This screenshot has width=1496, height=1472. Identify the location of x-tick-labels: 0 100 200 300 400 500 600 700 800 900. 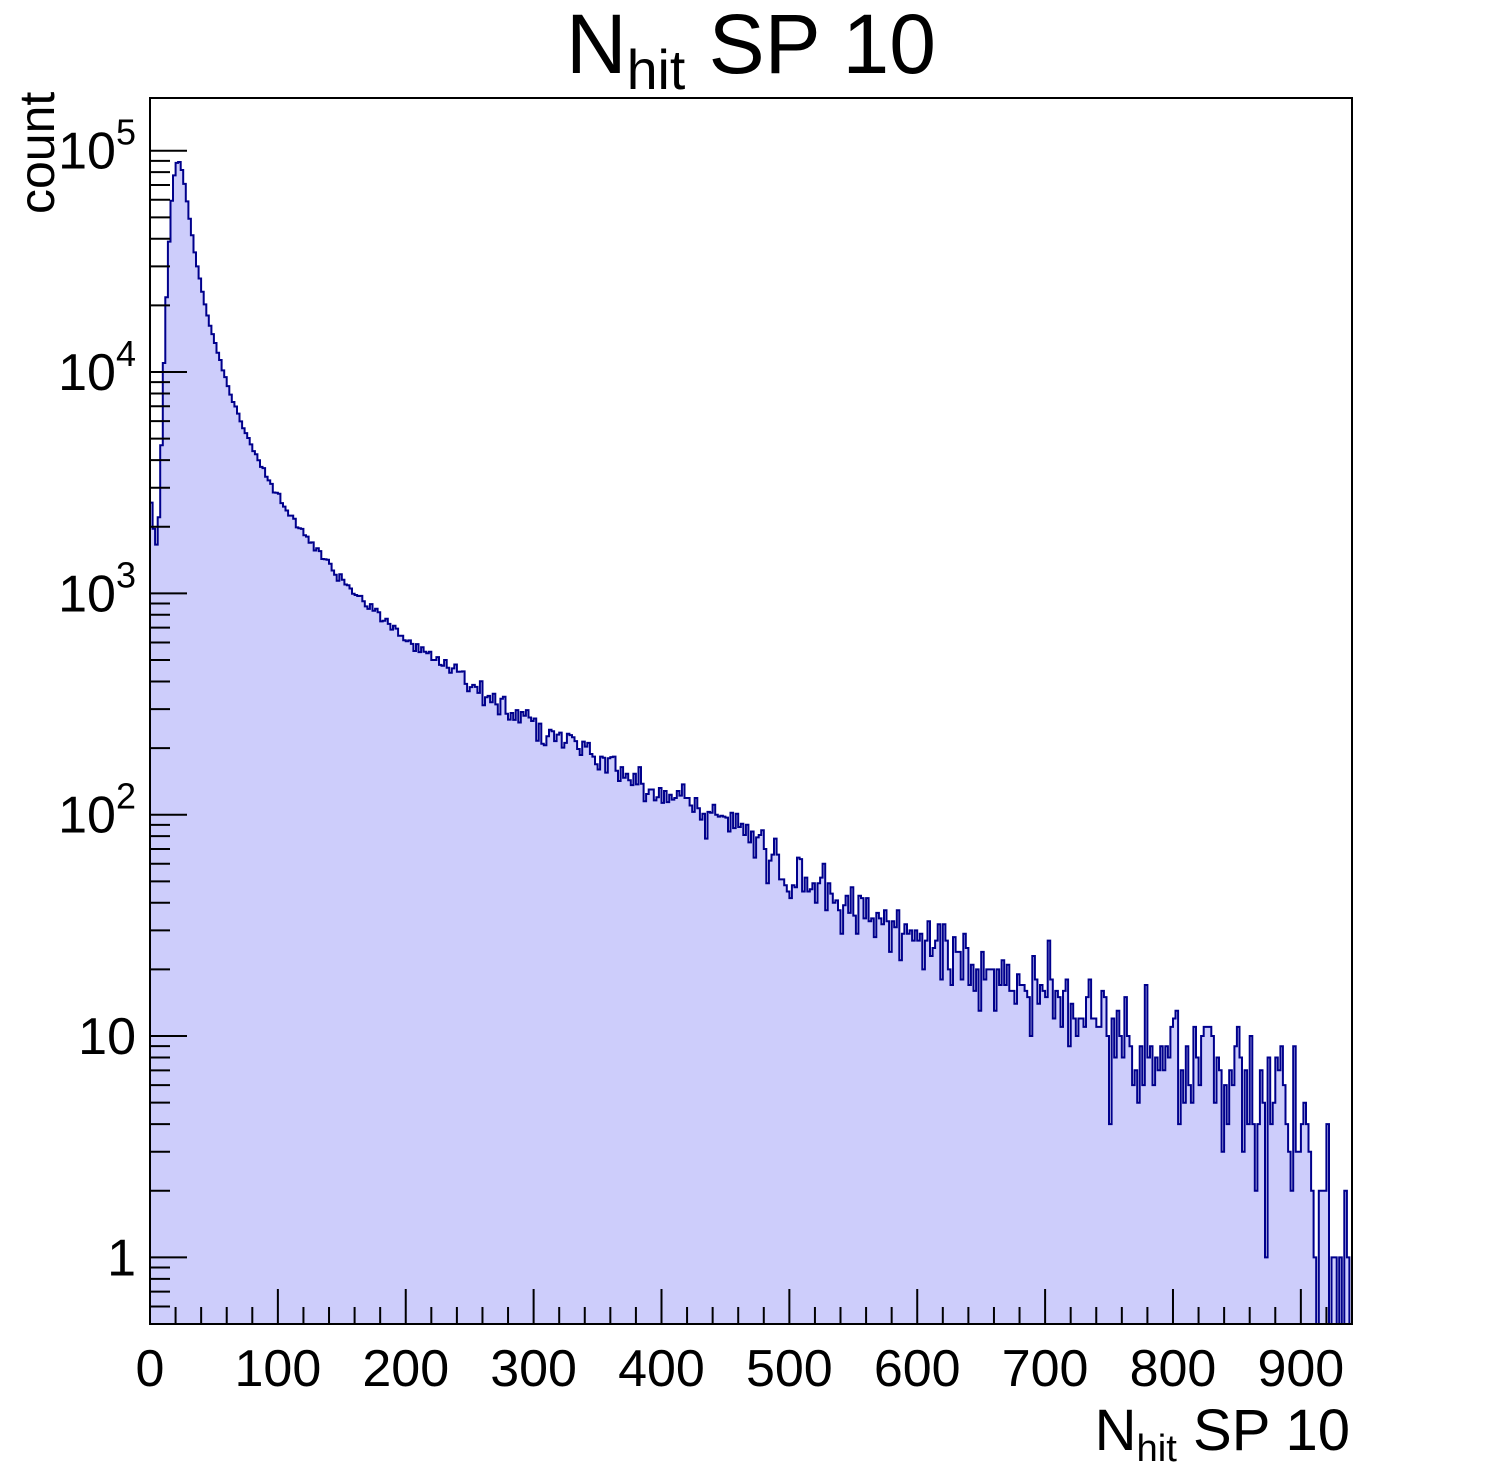
(740, 1369).